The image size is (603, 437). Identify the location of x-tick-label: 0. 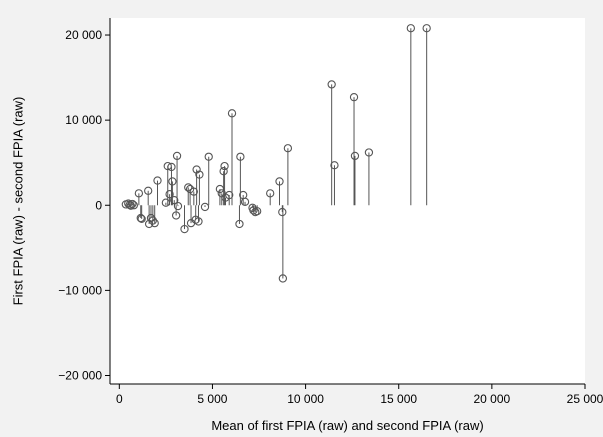
(119, 399).